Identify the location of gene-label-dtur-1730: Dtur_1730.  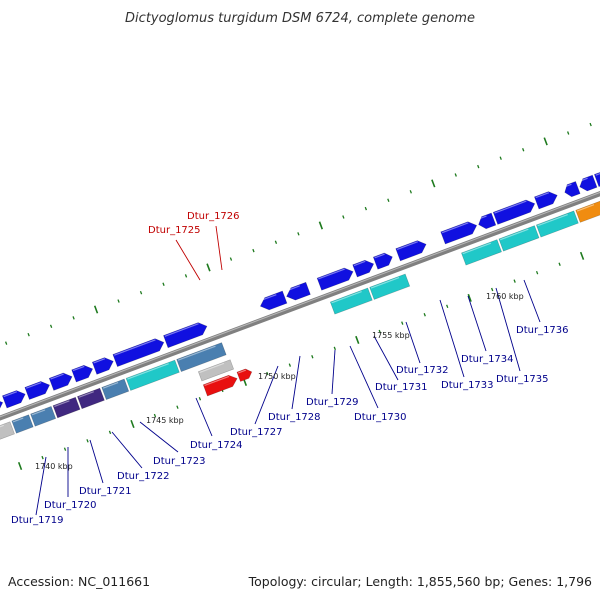
(380, 417).